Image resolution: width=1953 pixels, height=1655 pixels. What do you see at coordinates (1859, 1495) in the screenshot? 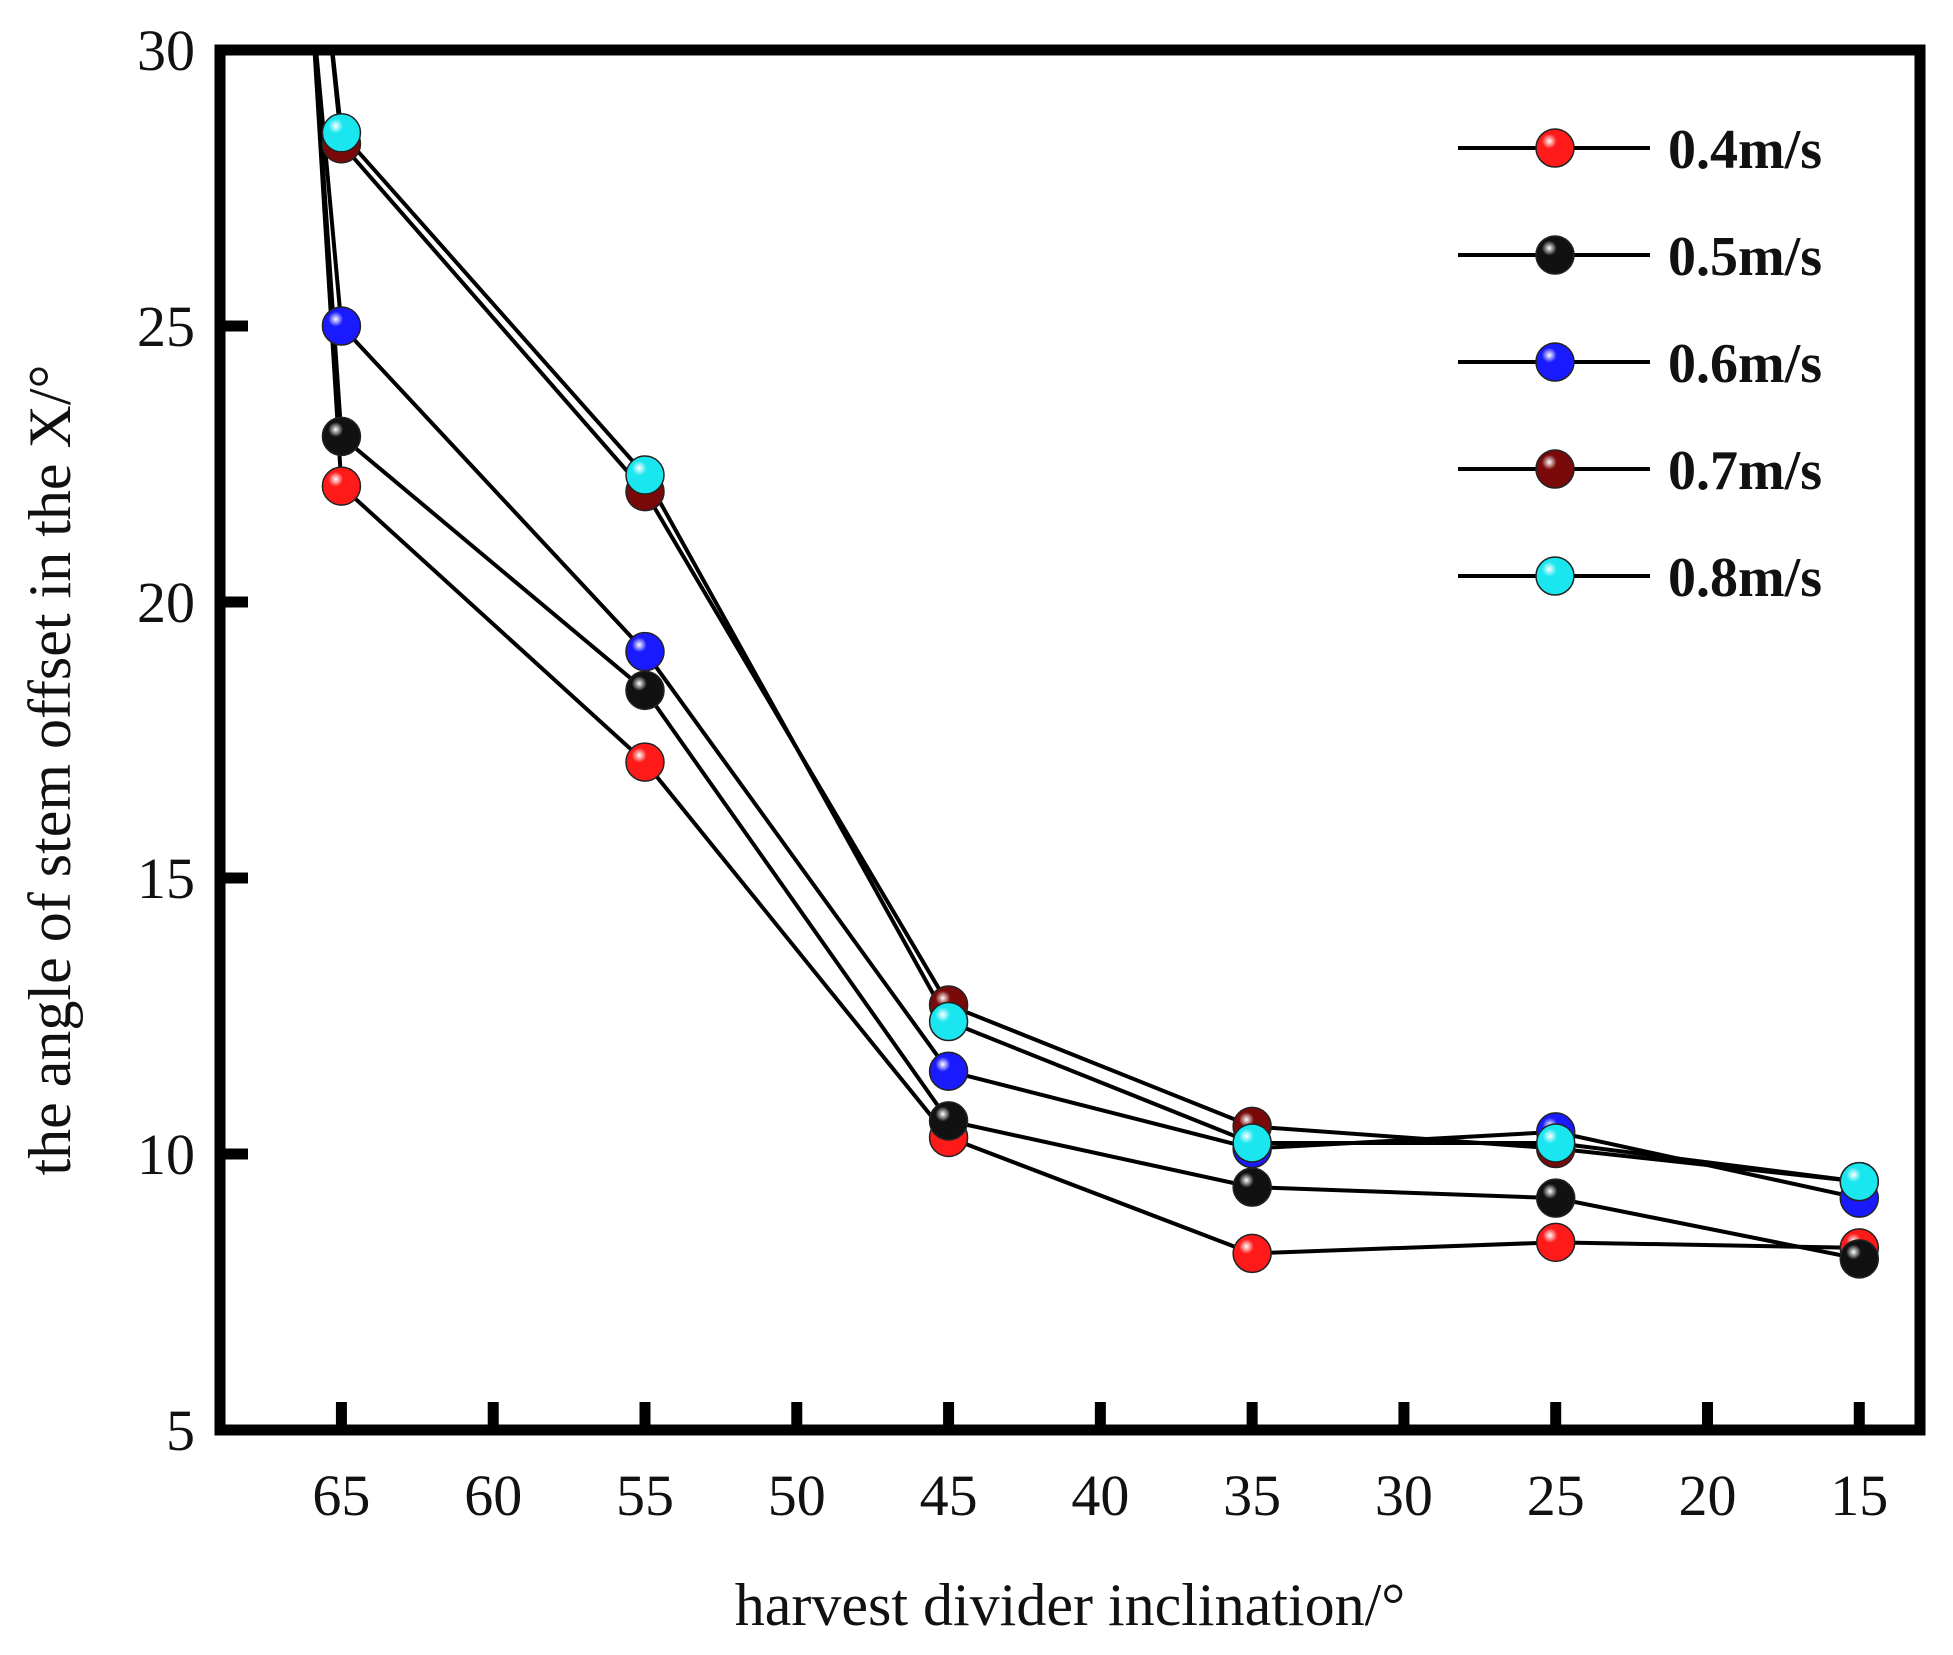
I see `x-tick-label: 15` at bounding box center [1859, 1495].